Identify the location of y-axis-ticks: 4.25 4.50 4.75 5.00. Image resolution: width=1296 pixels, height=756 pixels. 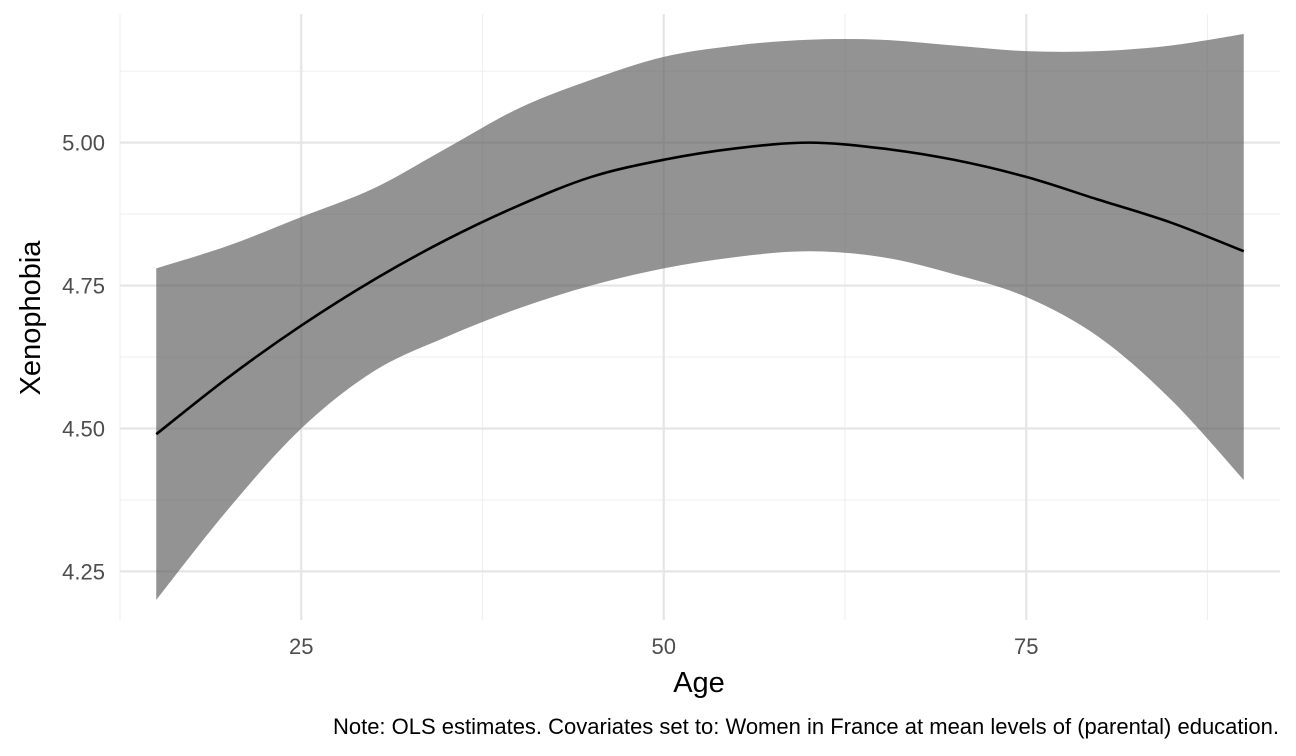
(83, 358).